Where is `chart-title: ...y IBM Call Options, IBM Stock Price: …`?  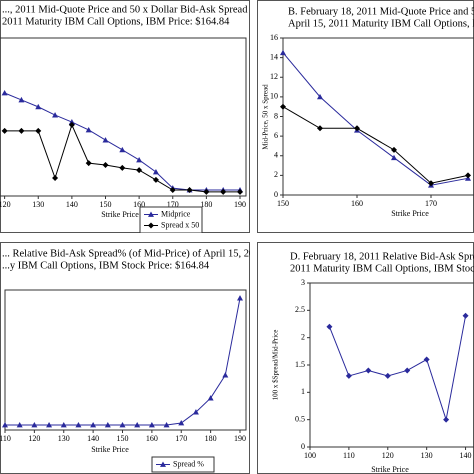 chart-title: ...y IBM Call Options, IBM Stock Price: … is located at coordinates (106, 265).